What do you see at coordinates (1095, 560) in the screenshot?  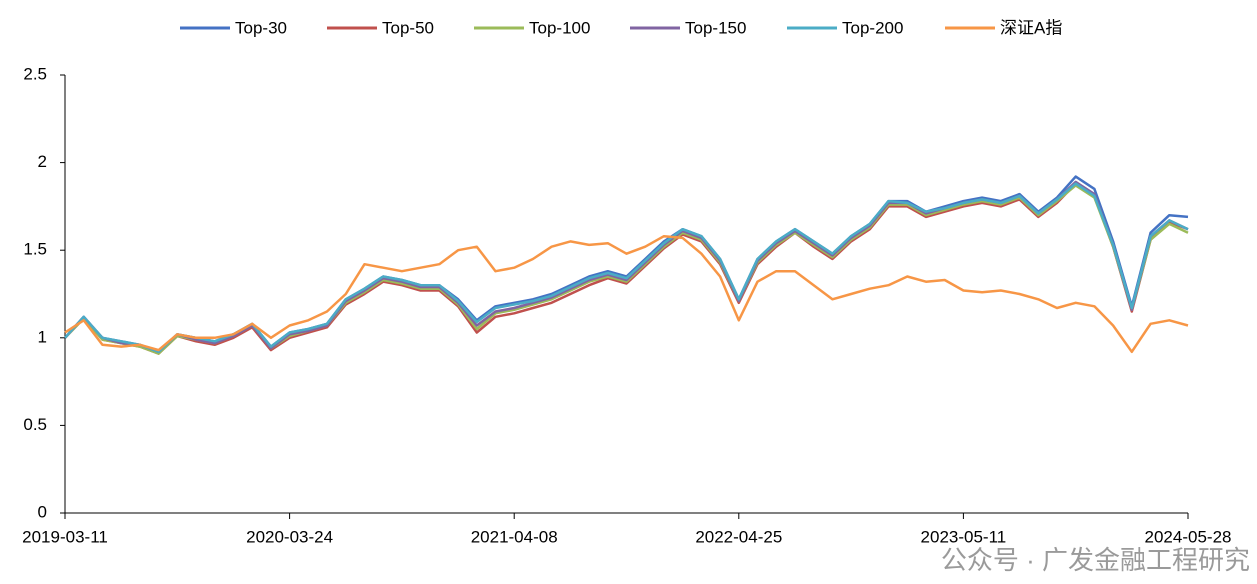 I see `watermark: 公众号 · 广发金融工程研究` at bounding box center [1095, 560].